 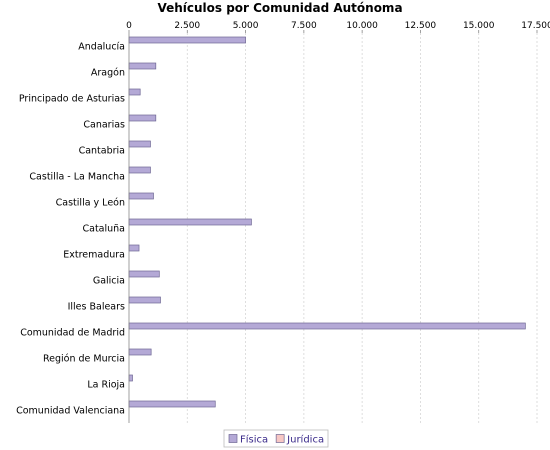 I want to click on category-label: La Rioja, so click(x=106, y=385).